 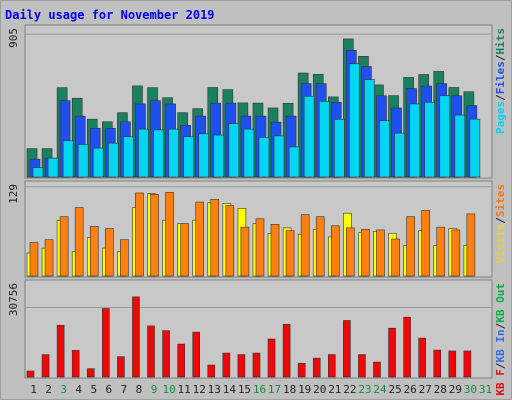 What do you see at coordinates (500, 97) in the screenshot?
I see `legend-item-top-1: /` at bounding box center [500, 97].